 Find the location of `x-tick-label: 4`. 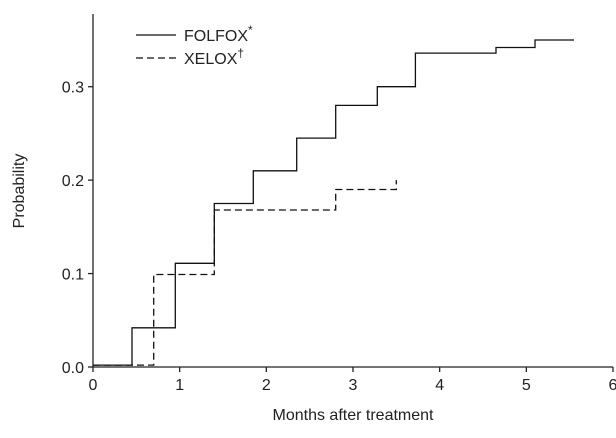

x-tick-label: 4 is located at coordinates (439, 385).